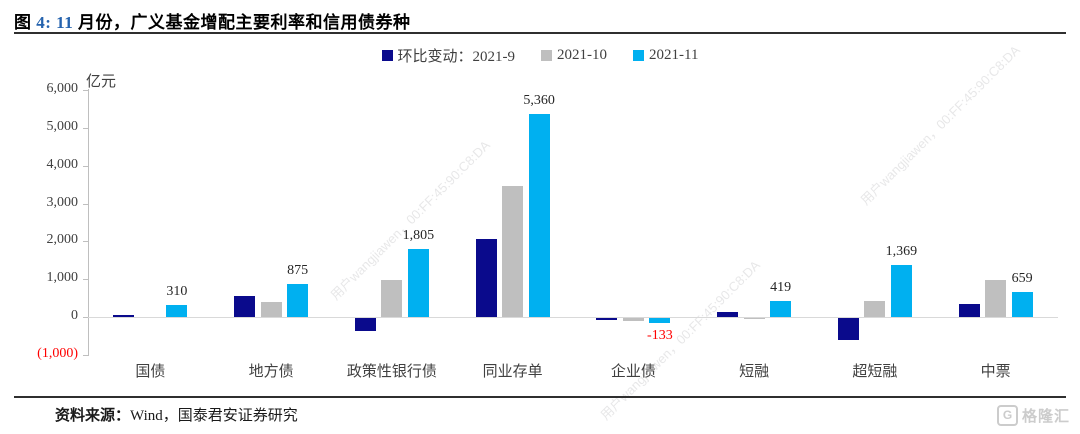 The height and width of the screenshot is (434, 1080). Describe the element at coordinates (728, 314) in the screenshot. I see `bar-2021-9-短融` at that location.